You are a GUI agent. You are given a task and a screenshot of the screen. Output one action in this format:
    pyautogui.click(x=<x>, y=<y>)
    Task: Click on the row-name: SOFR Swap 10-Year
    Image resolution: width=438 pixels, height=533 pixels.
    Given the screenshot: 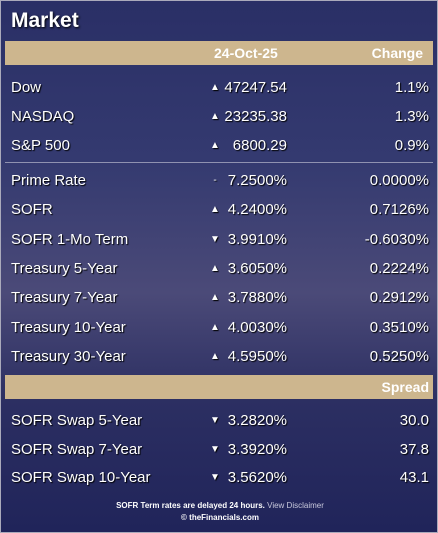 What is the action you would take?
    pyautogui.click(x=81, y=478)
    